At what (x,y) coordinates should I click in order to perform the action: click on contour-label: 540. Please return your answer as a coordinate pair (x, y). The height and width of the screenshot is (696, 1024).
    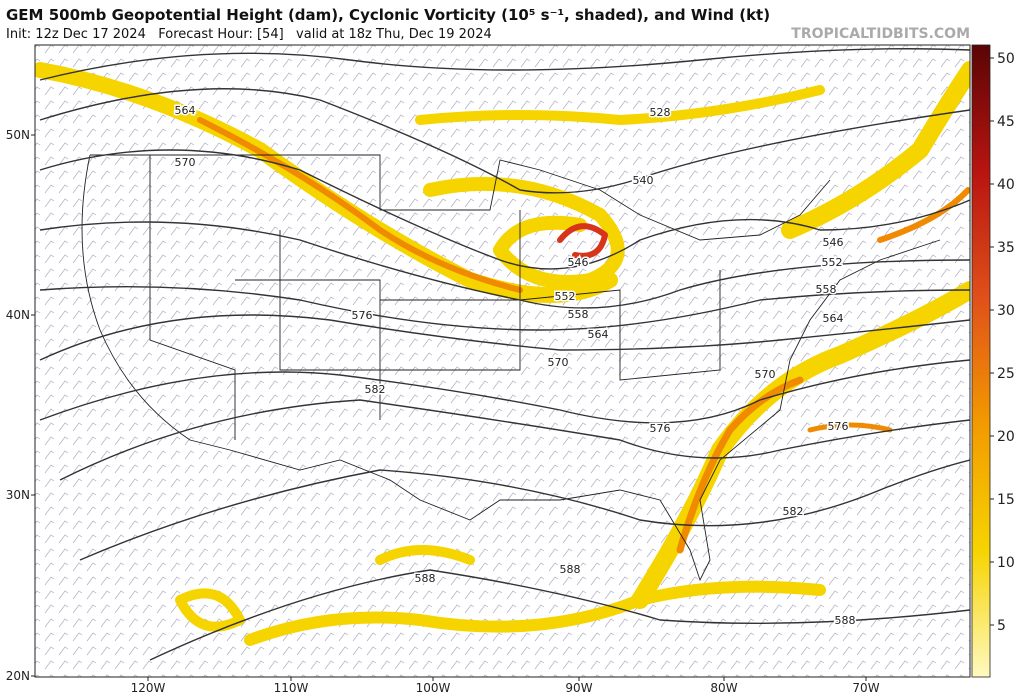
    Looking at the image, I should click on (643, 180).